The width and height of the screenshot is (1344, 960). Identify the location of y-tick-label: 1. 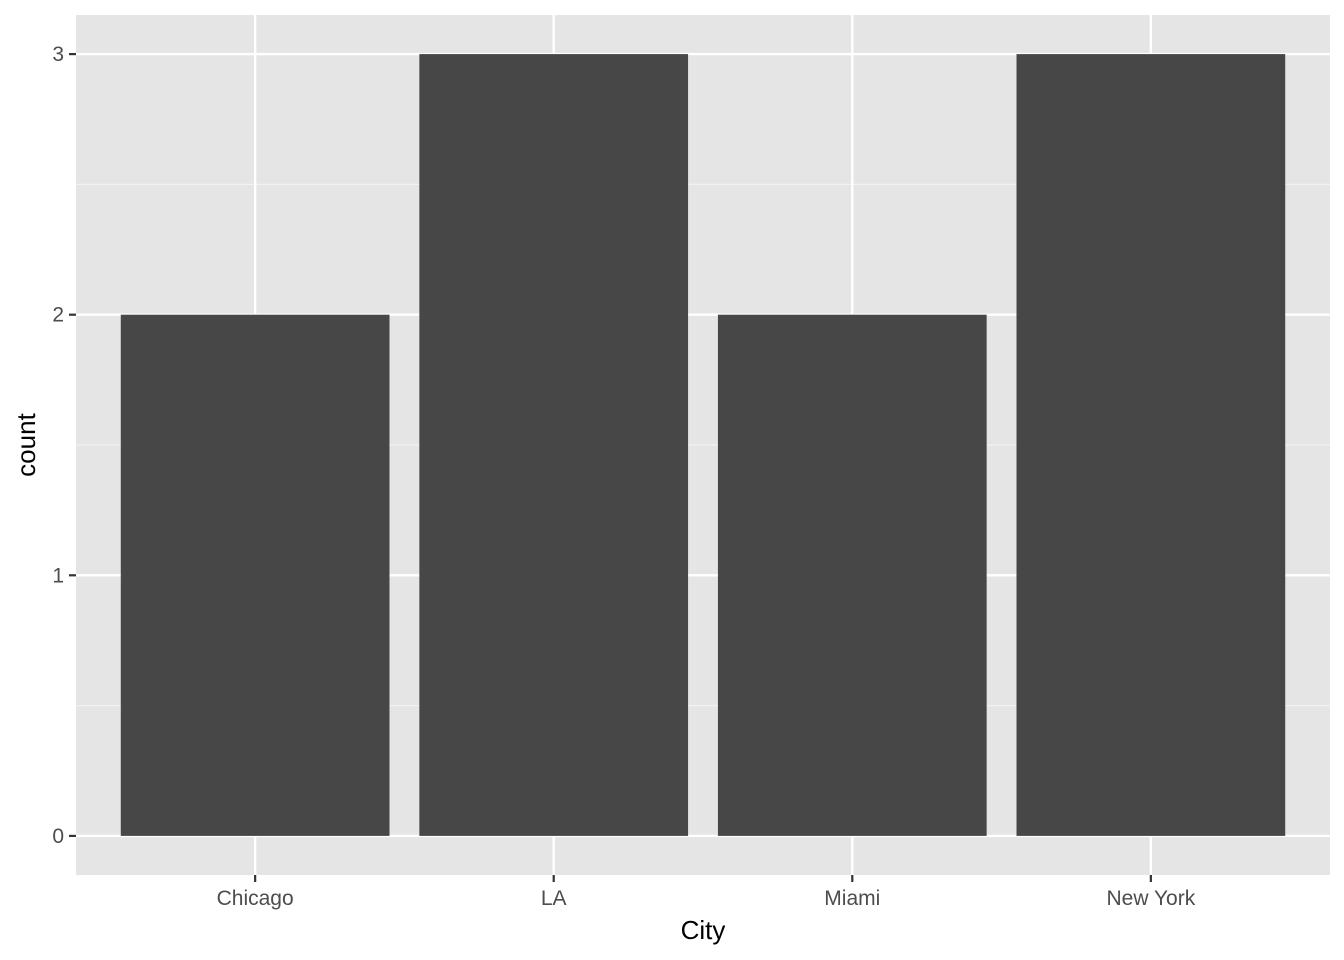
(58, 575).